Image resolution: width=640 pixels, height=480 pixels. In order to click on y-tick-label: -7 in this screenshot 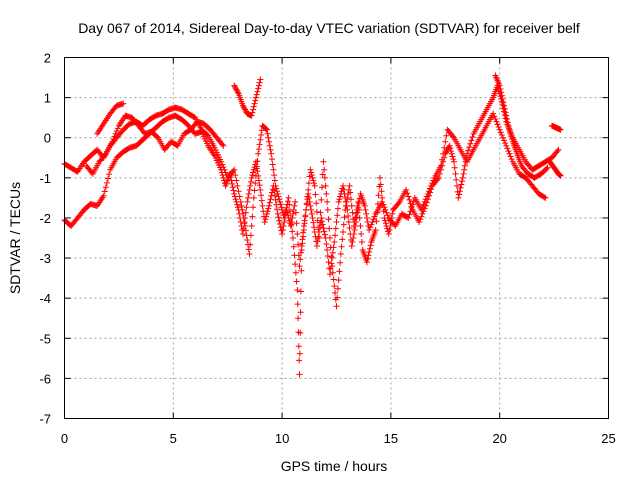, I will do `click(45, 419)`.